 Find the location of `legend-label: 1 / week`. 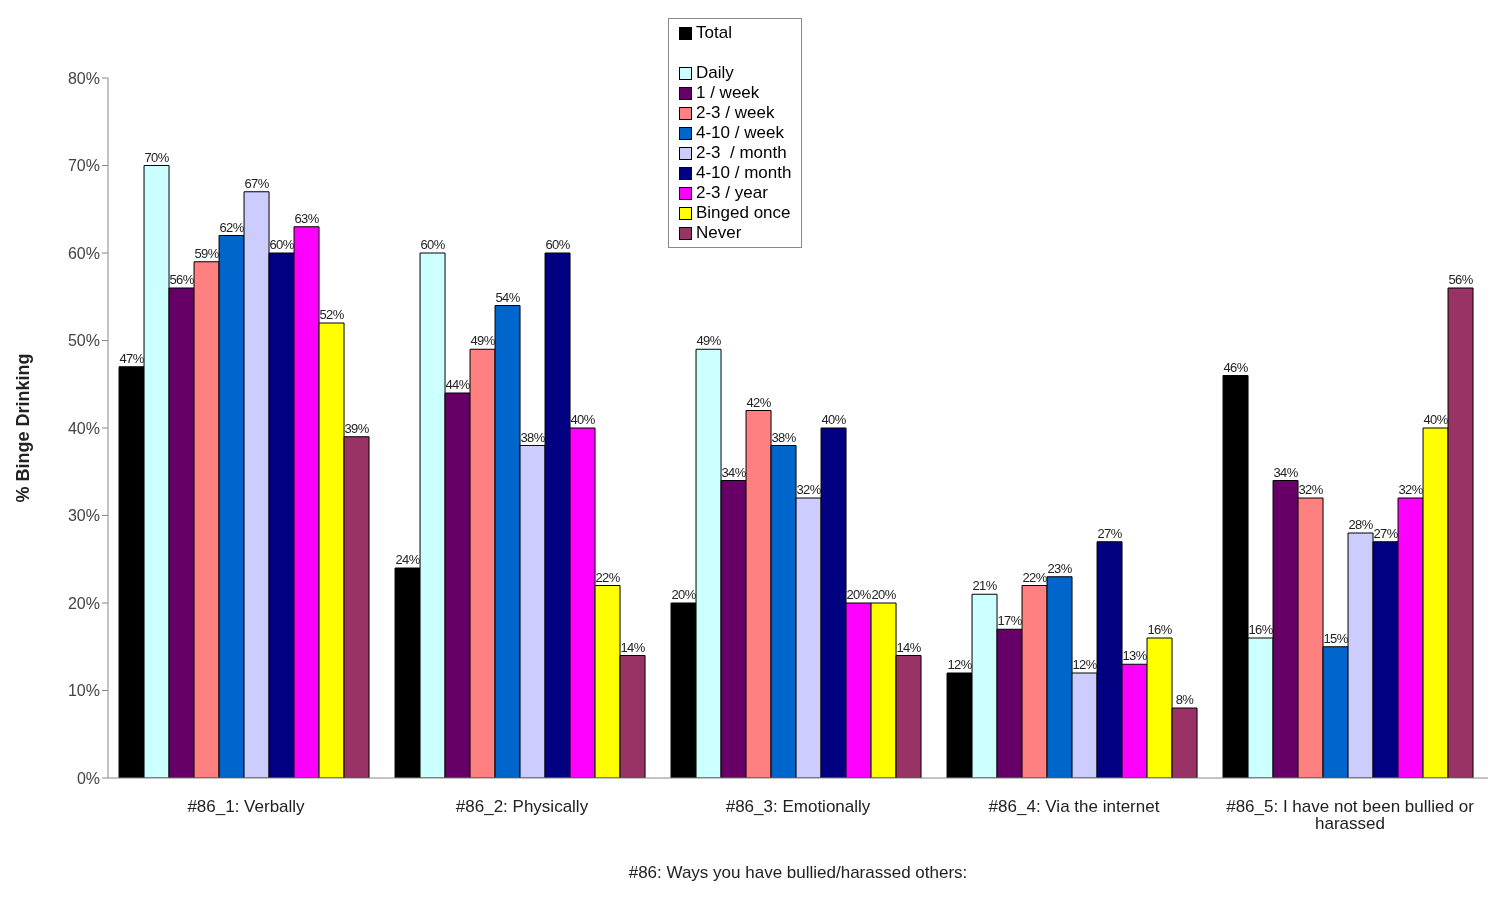

legend-label: 1 / week is located at coordinates (728, 93).